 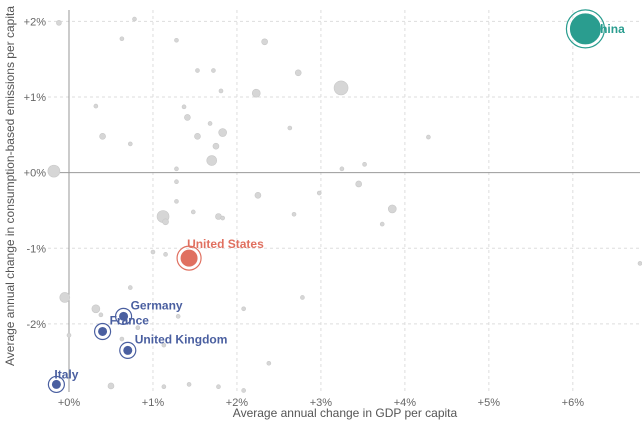 What do you see at coordinates (36, 249) in the screenshot?
I see `y-tick-label: -1%` at bounding box center [36, 249].